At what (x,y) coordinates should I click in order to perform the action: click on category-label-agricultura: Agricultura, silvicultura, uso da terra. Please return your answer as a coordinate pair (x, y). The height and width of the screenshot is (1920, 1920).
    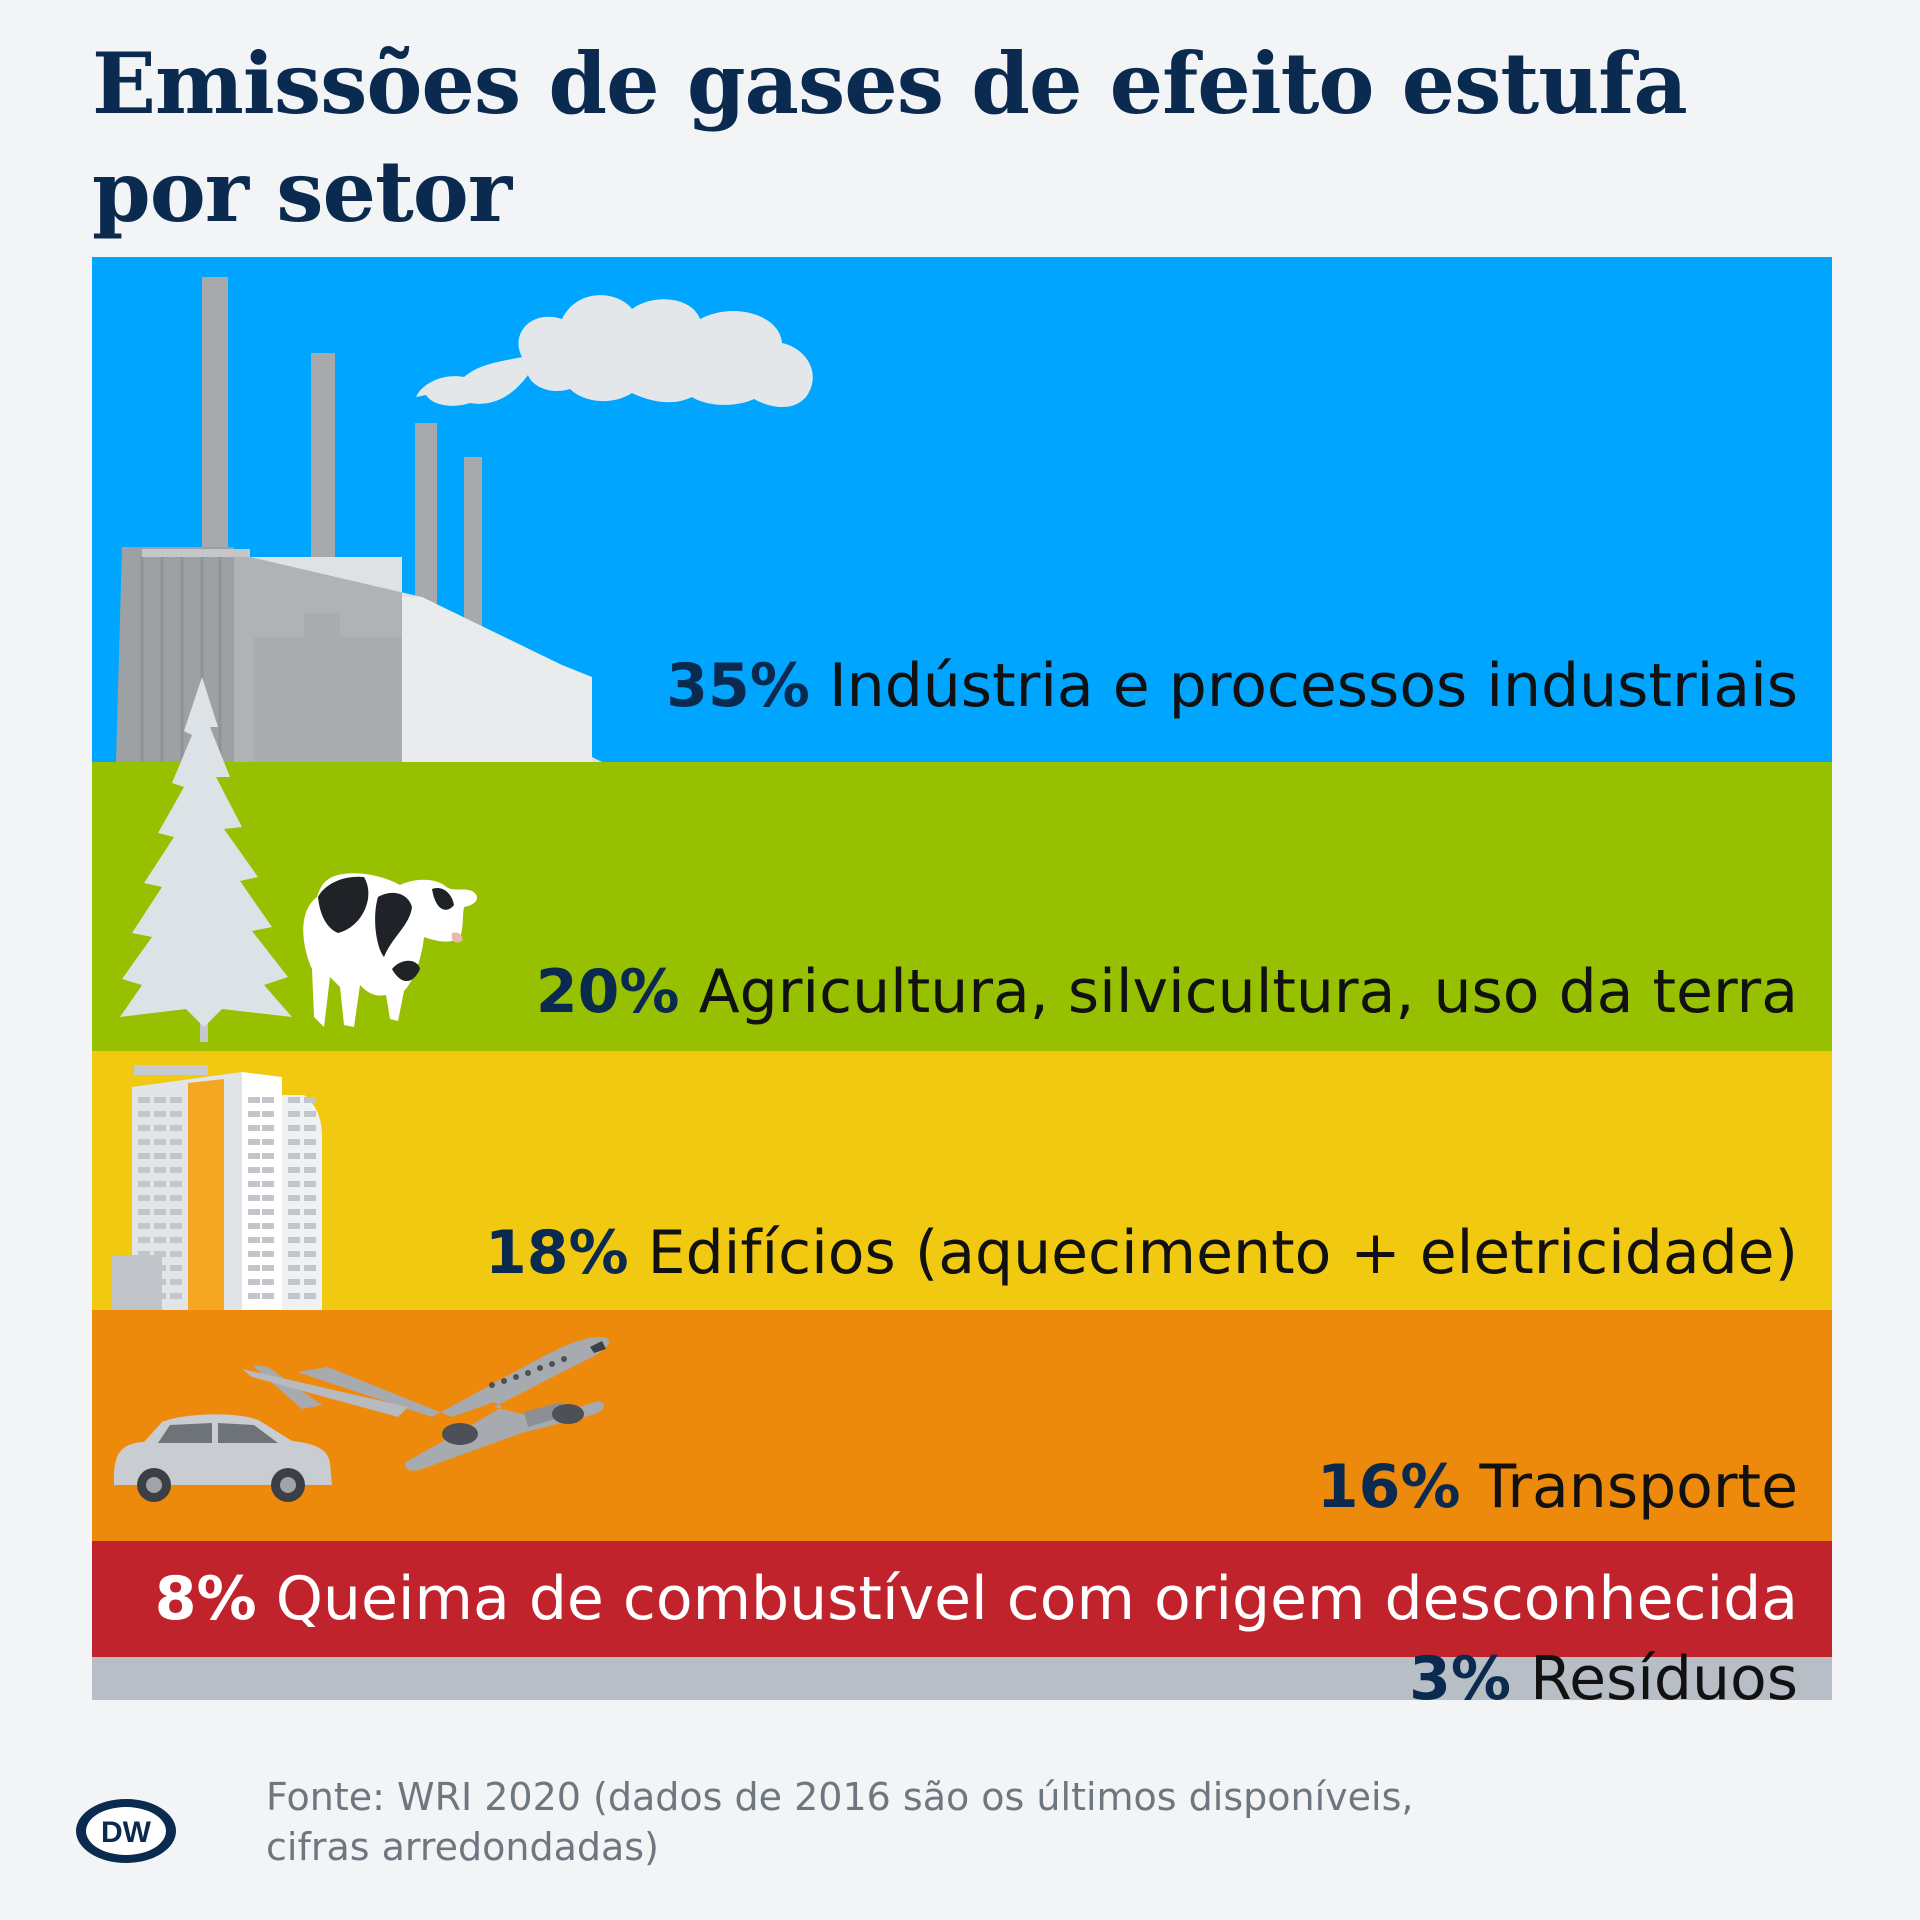
    Looking at the image, I should click on (1248, 991).